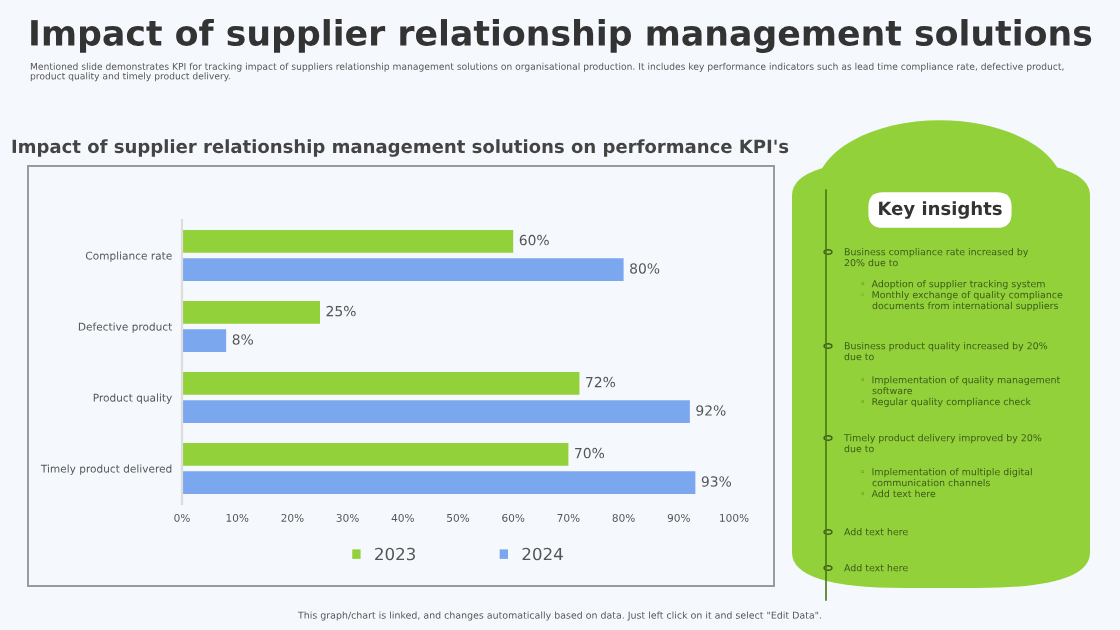 The image size is (1120, 630). I want to click on text: Impact of supplier relationship management solutions on performance KPI's, so click(400, 148).